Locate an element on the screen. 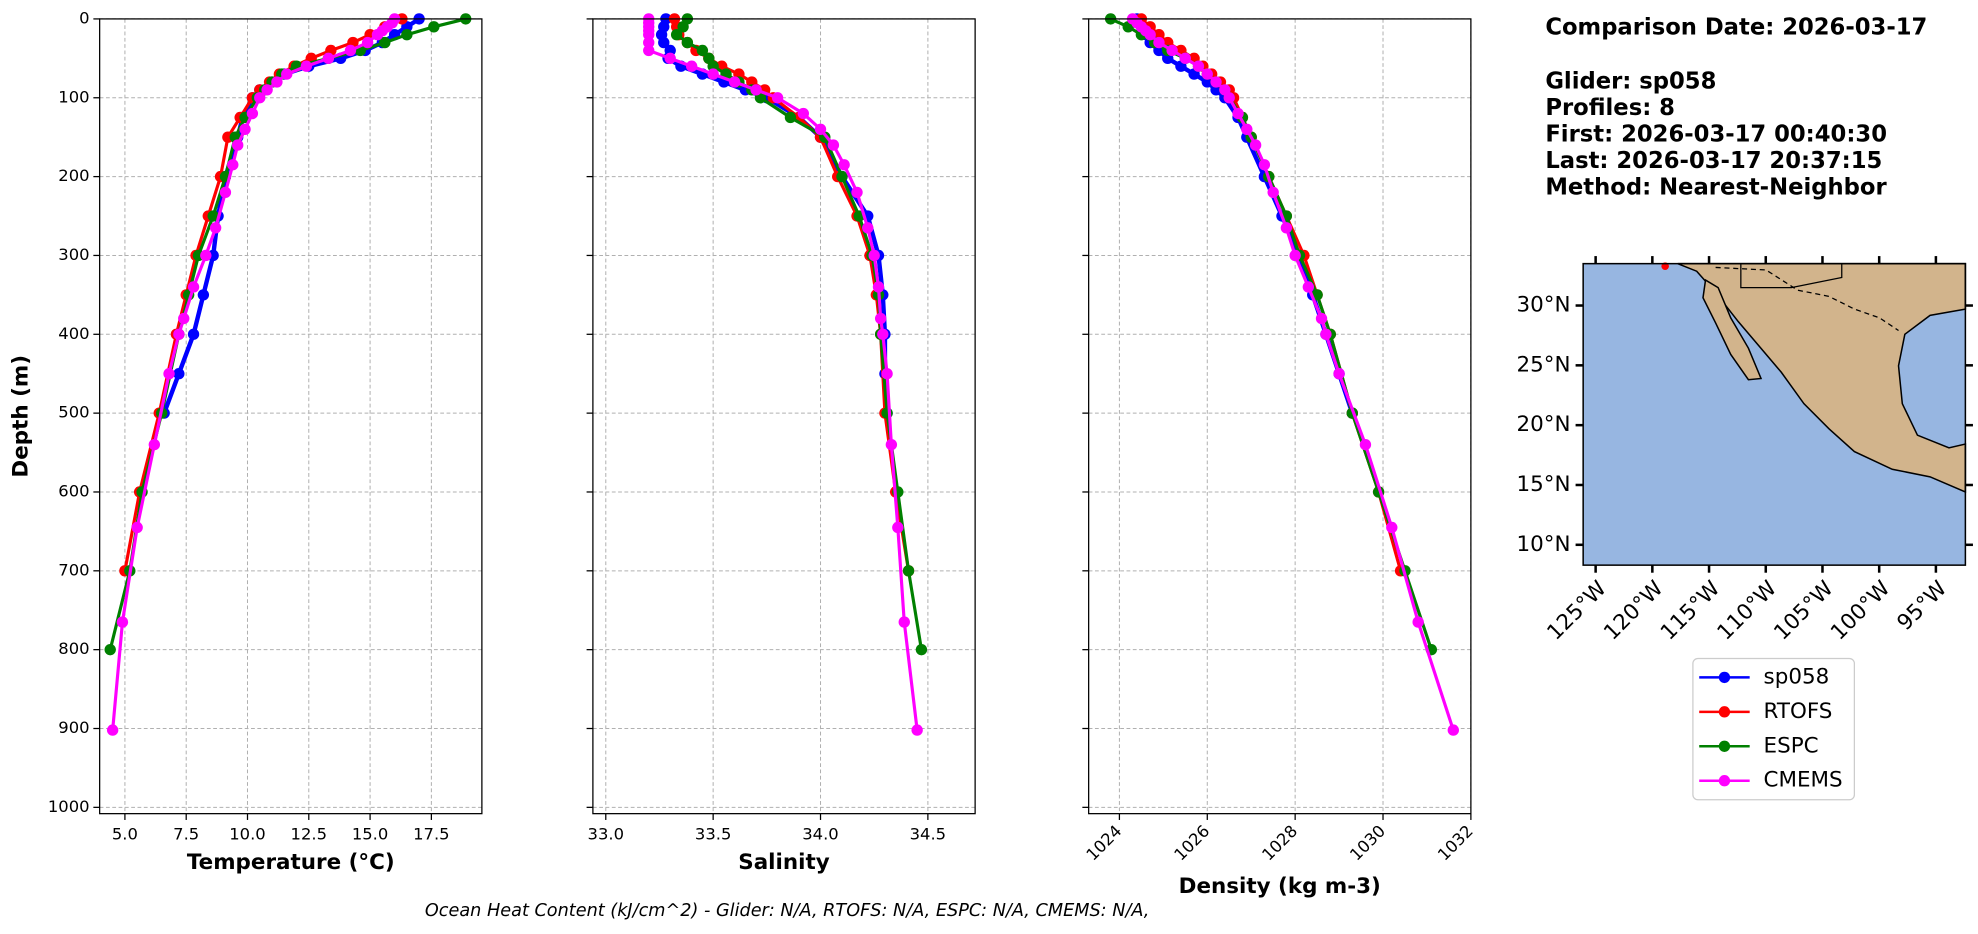 This screenshot has width=1978, height=934. map-y-tick-label: 25°N is located at coordinates (1543, 364).